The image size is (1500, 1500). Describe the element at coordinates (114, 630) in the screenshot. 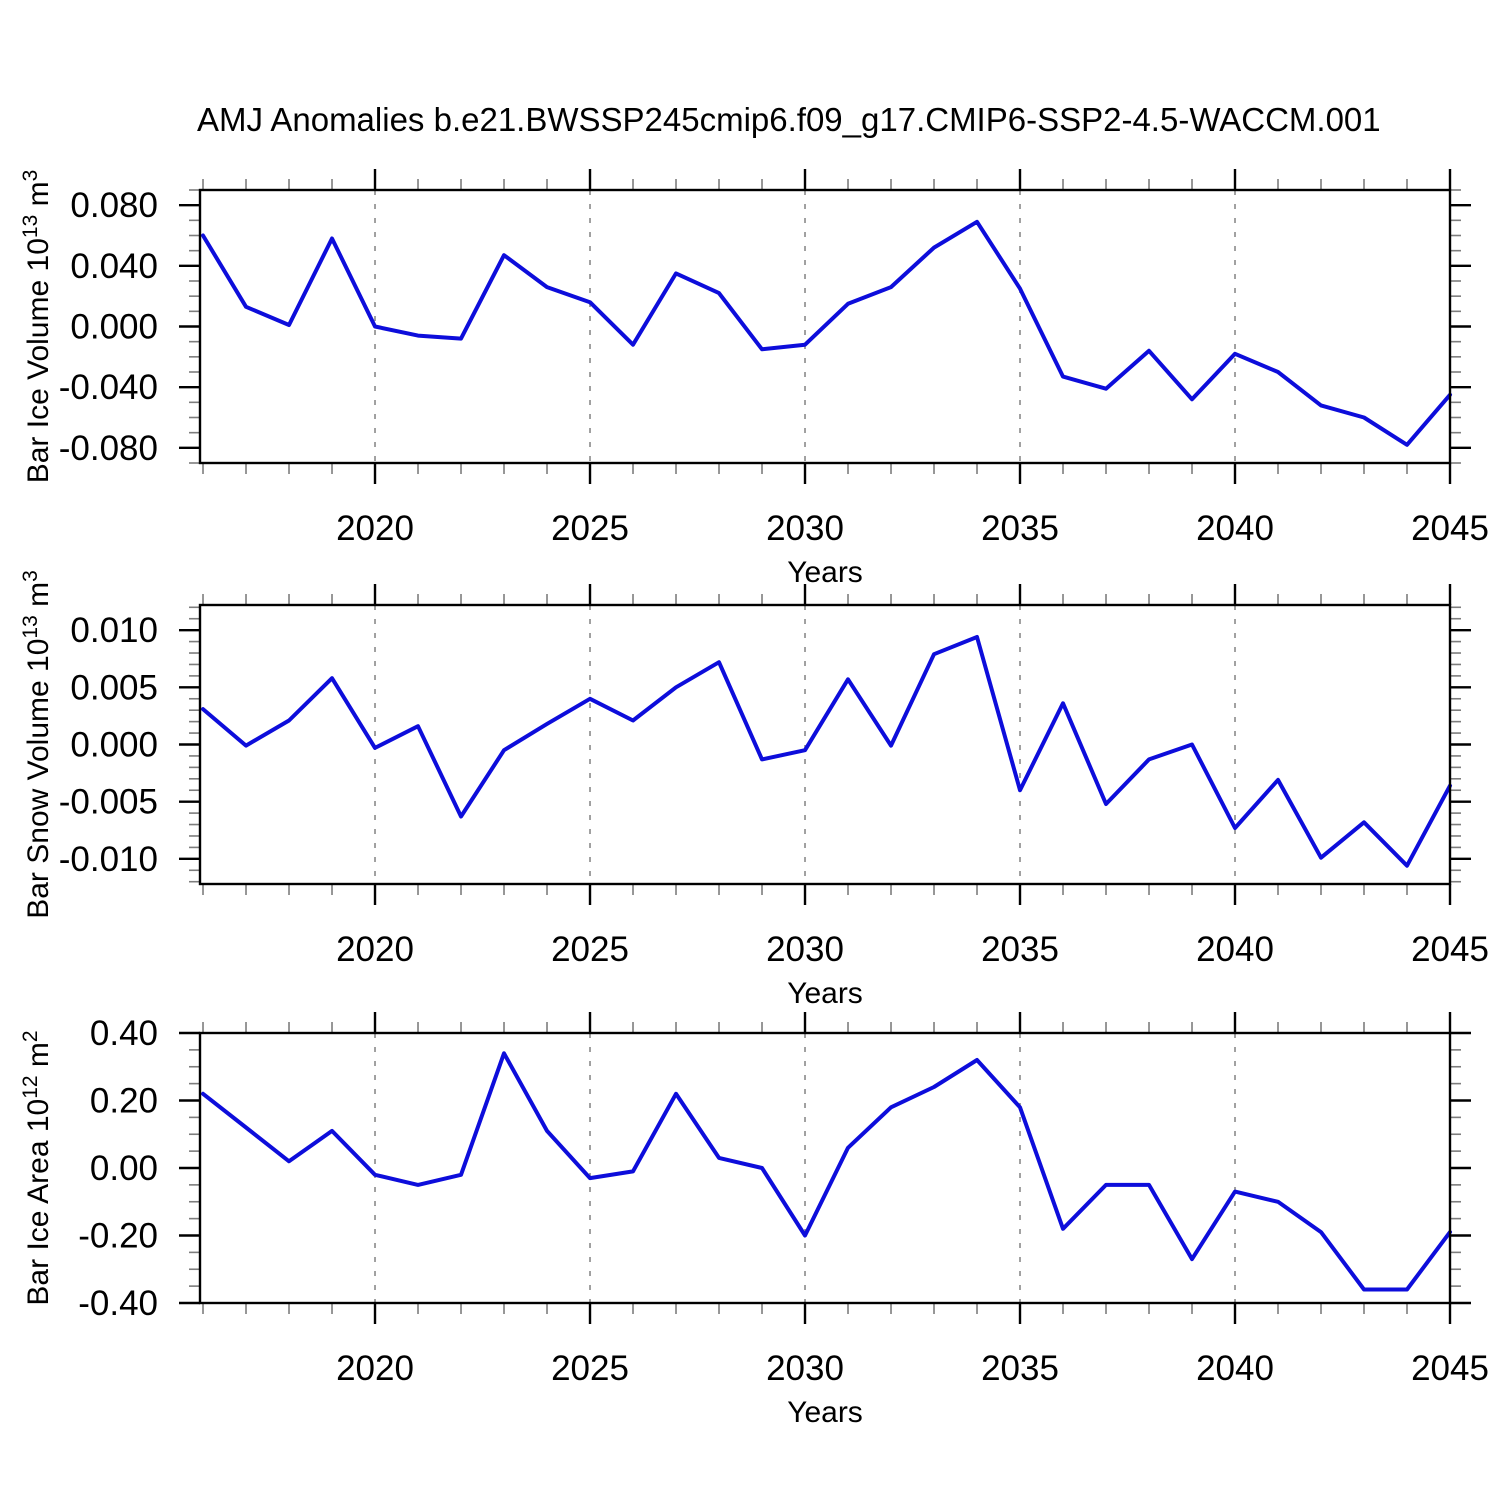

I see `y-tick-label: 0.010` at that location.